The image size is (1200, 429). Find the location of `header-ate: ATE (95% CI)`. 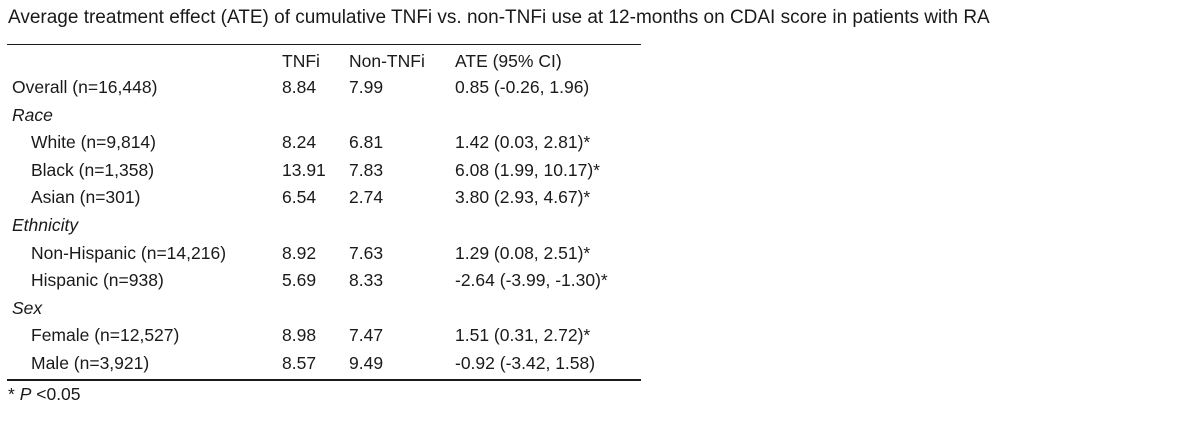

header-ate: ATE (95% CI) is located at coordinates (508, 61).